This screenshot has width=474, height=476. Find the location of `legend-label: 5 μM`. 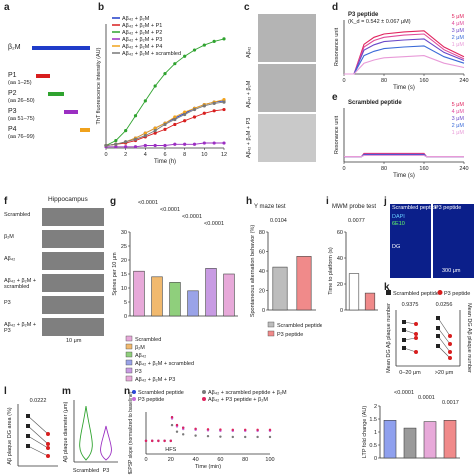

legend-label: 5 μM is located at coordinates (458, 17).